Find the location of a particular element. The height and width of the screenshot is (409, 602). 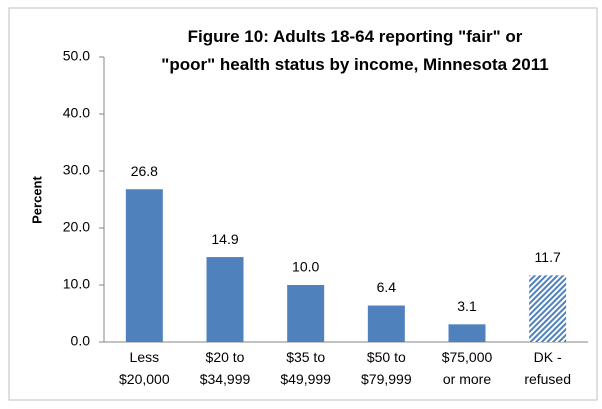

x-tick-label: $50 to $79,999 is located at coordinates (386, 368).